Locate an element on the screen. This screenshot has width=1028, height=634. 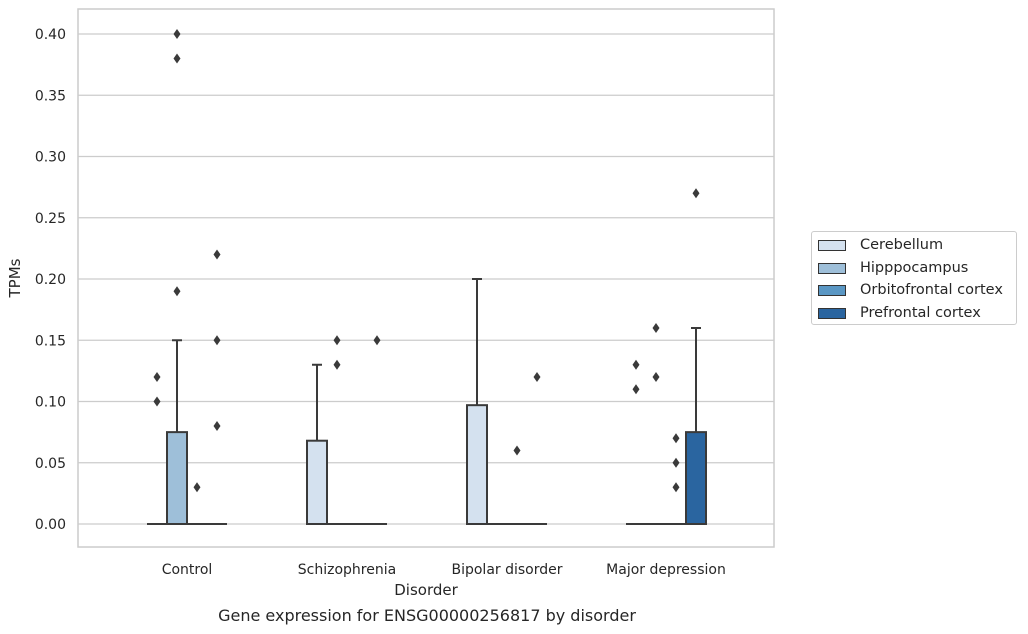
legend-item-cerebellum: Cerebellum is located at coordinates (880, 245).